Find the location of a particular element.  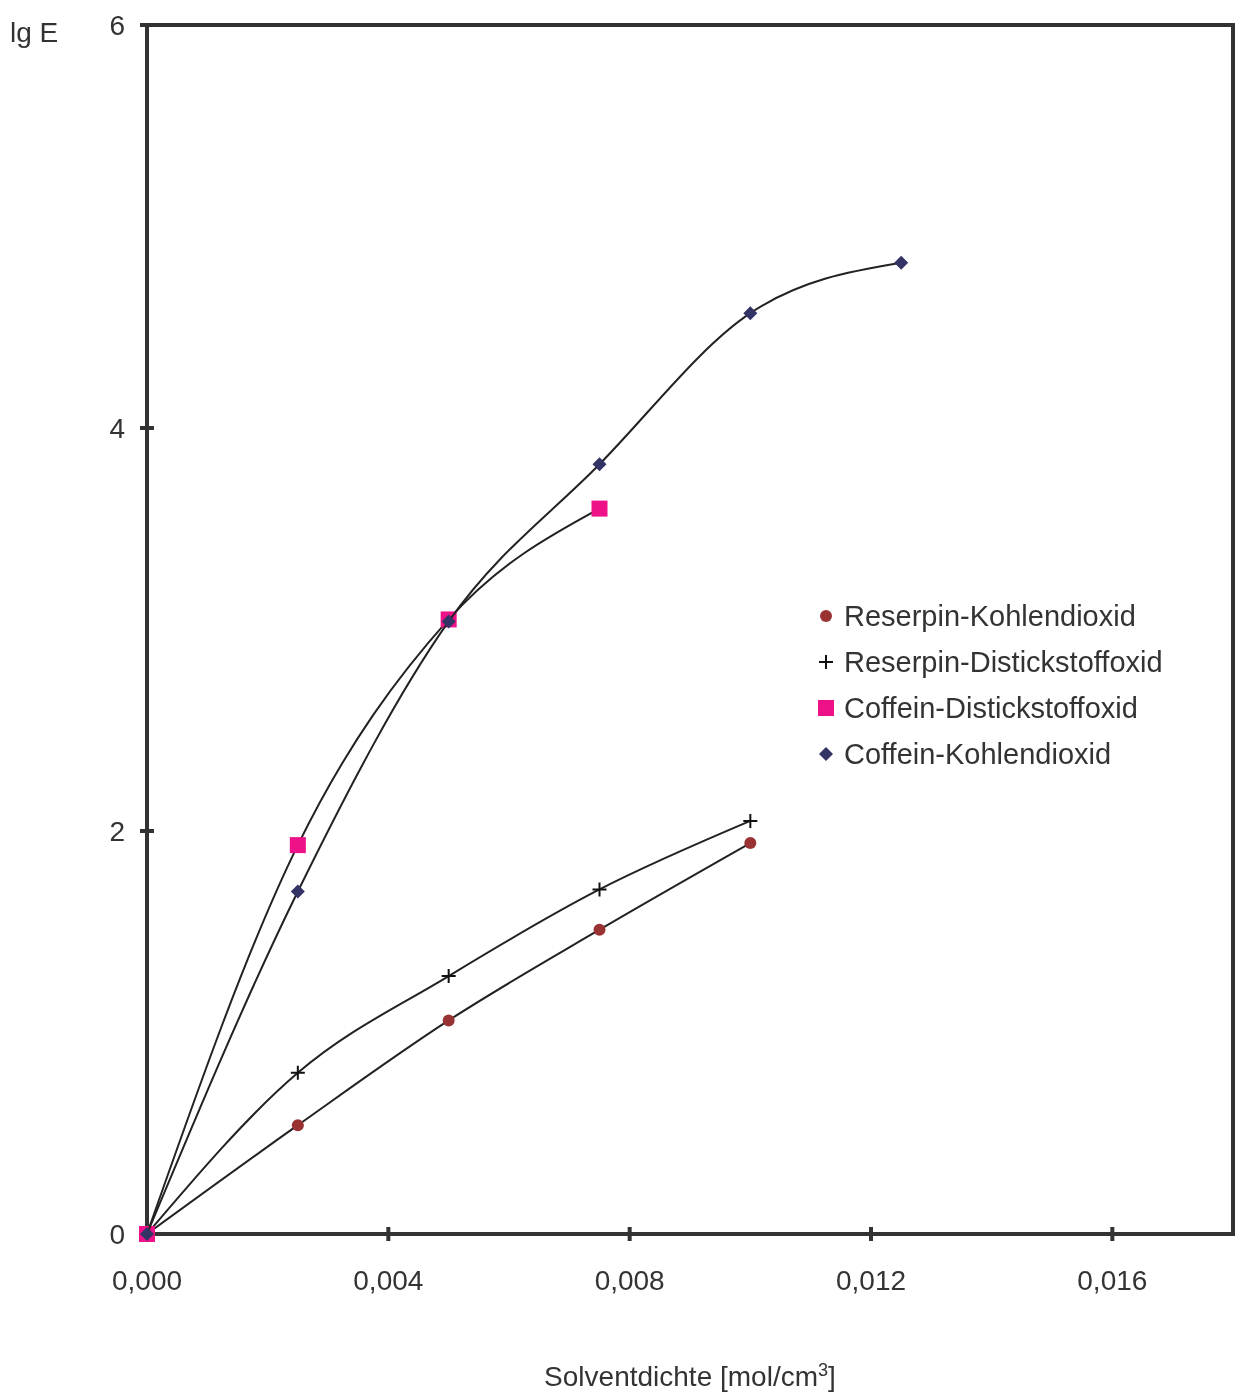

y-tick-label: 0 is located at coordinates (117, 1234).